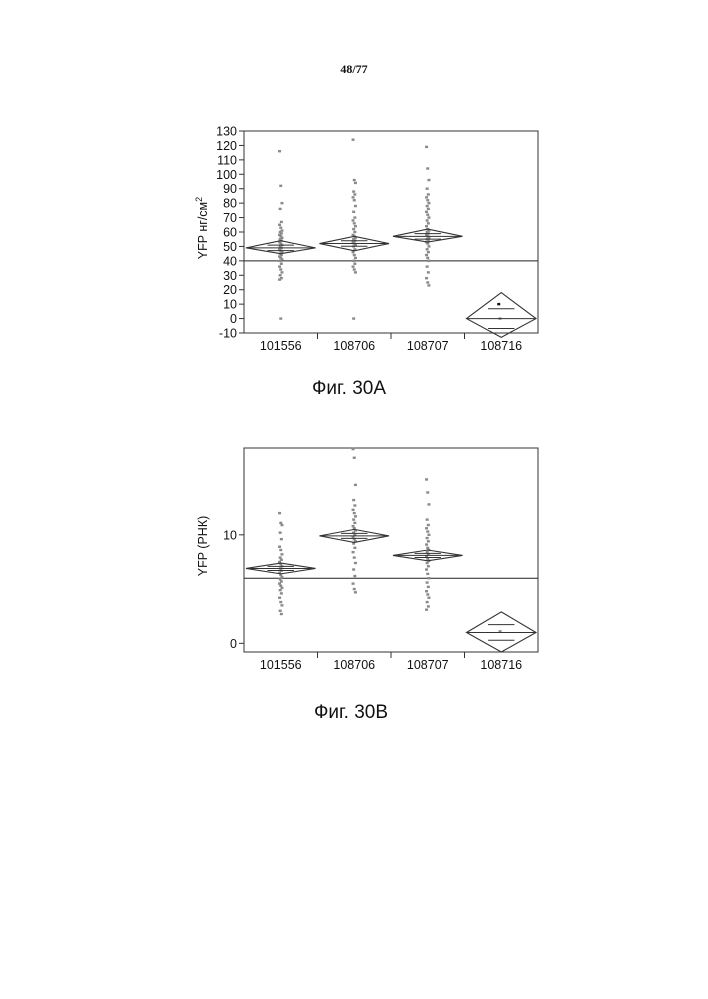  I want to click on y-tick-label: 70, so click(230, 218).